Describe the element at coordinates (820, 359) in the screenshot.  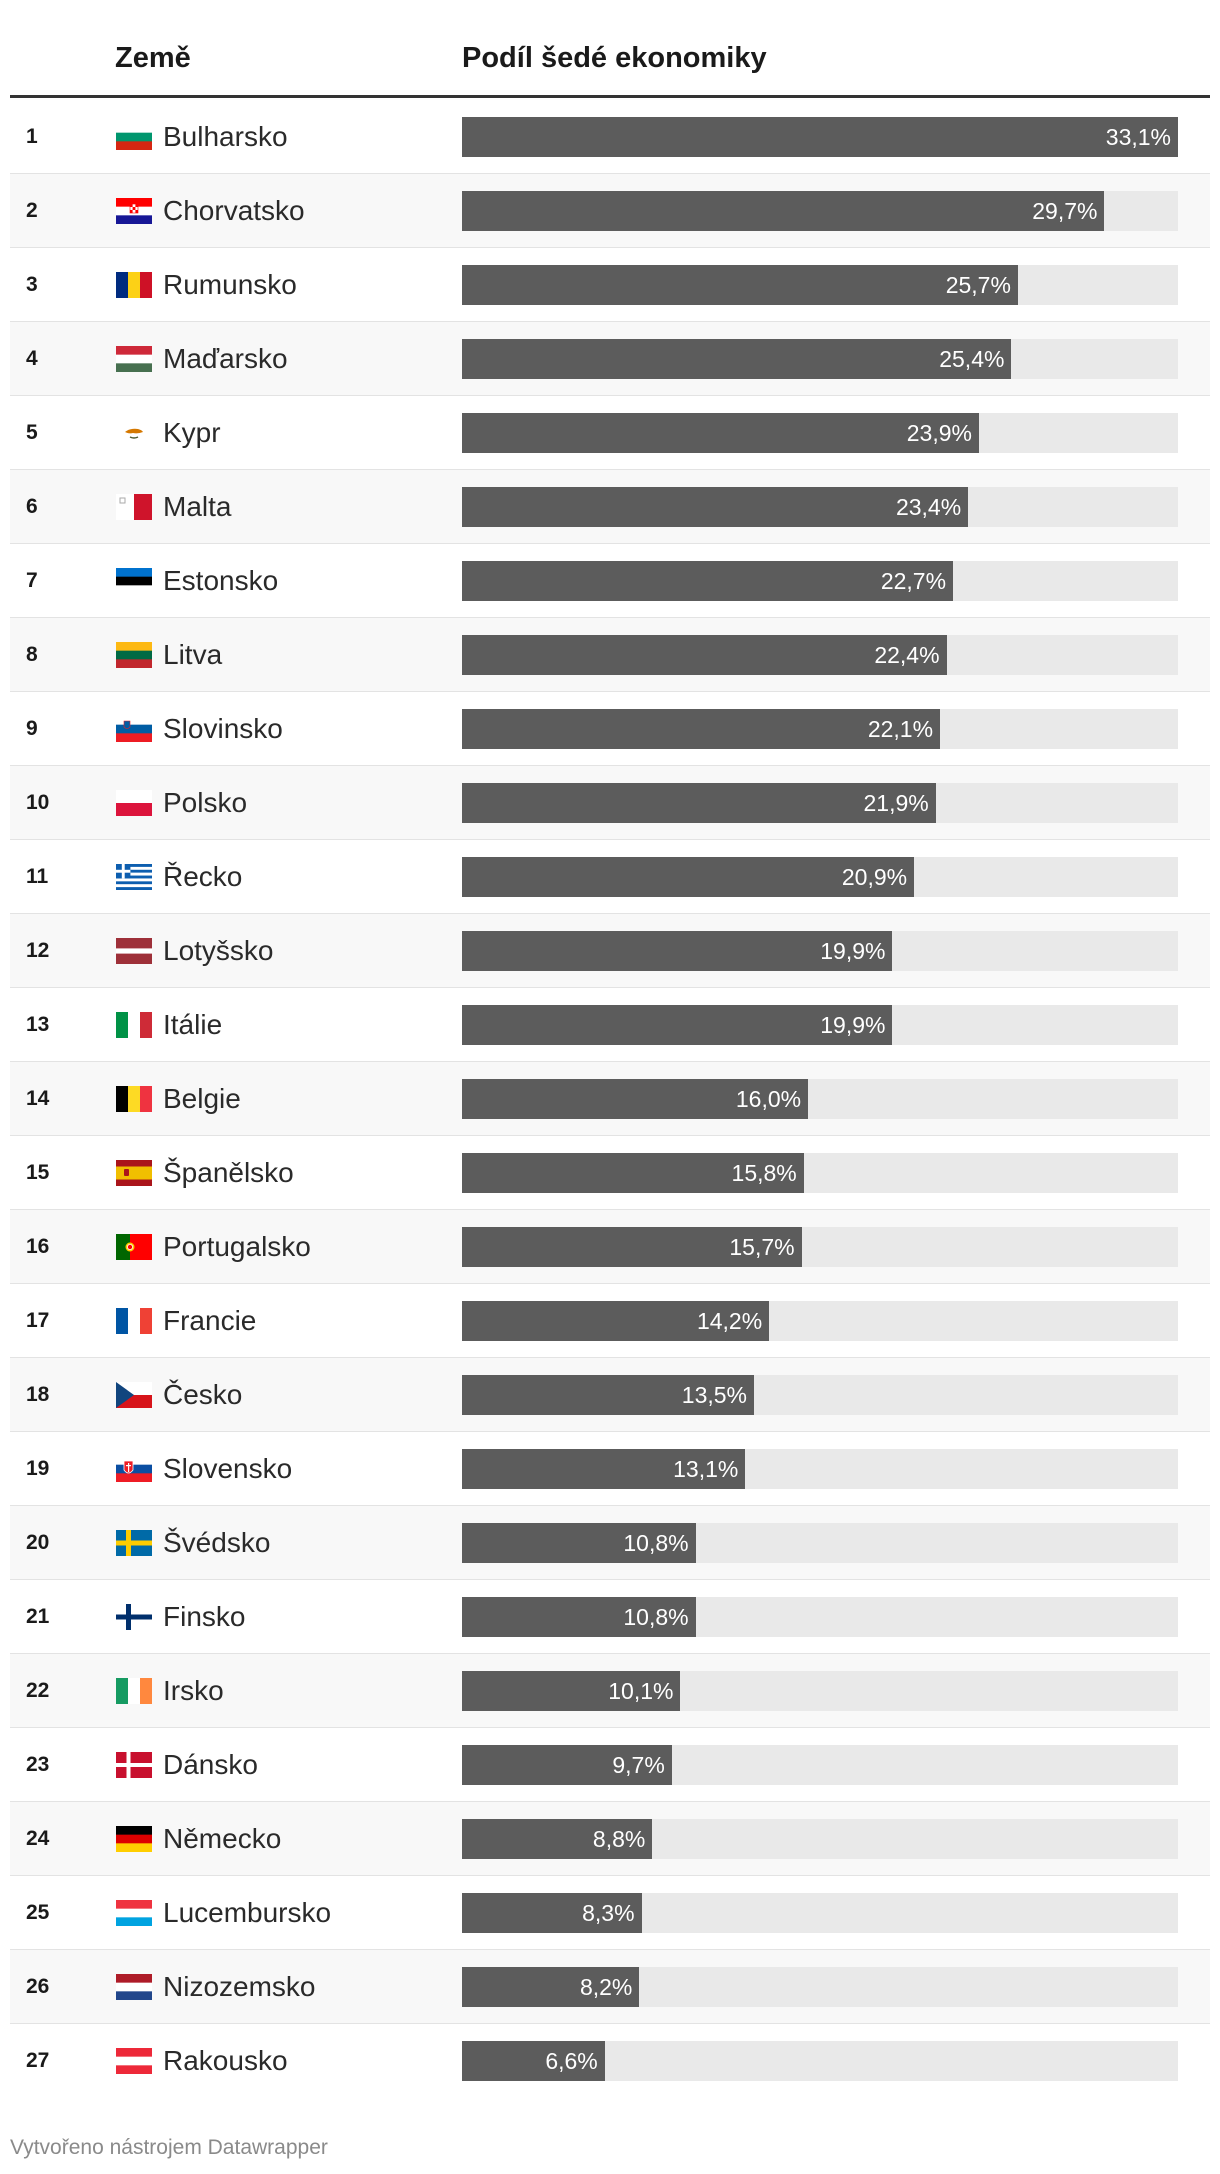
I see `bar-track: 25,4%` at that location.